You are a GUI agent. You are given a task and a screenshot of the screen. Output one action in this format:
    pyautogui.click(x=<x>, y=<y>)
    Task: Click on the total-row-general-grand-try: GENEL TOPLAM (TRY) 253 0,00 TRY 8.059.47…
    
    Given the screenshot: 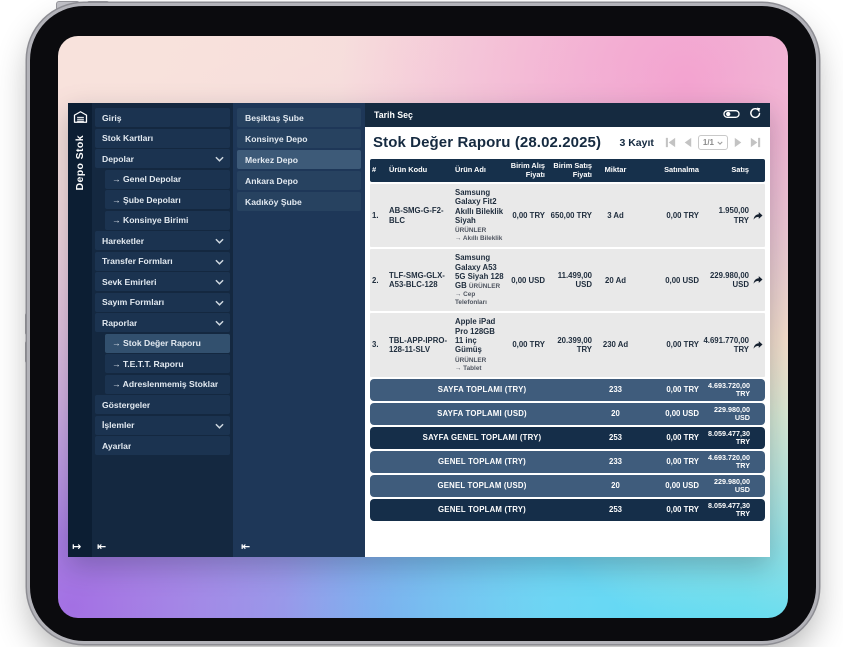 What is the action you would take?
    pyautogui.click(x=567, y=509)
    